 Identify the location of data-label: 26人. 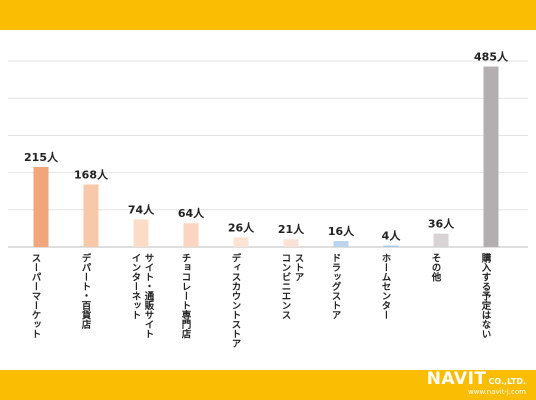
(241, 227).